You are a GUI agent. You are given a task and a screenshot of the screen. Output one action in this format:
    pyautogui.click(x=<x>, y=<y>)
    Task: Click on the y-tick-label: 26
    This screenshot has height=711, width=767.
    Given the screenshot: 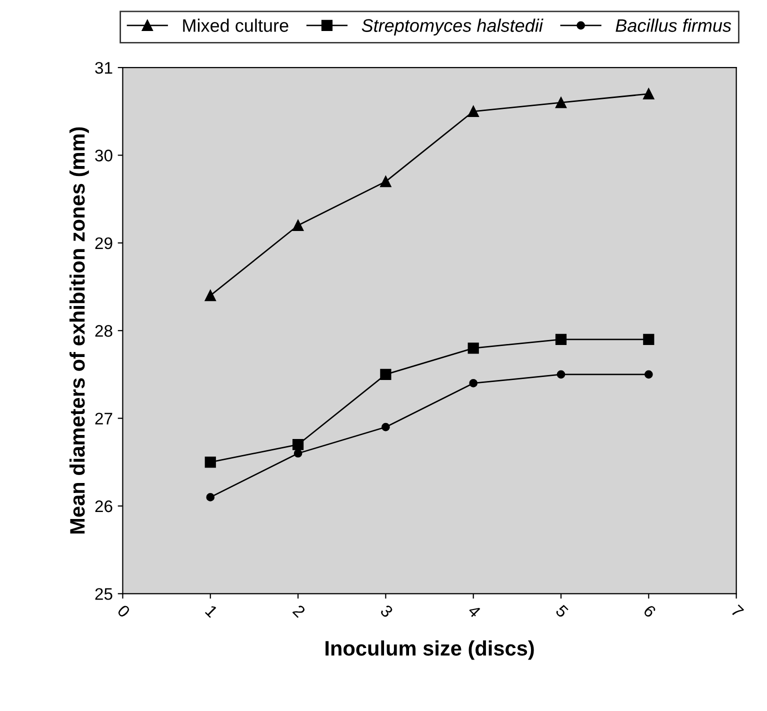 What is the action you would take?
    pyautogui.click(x=103, y=506)
    